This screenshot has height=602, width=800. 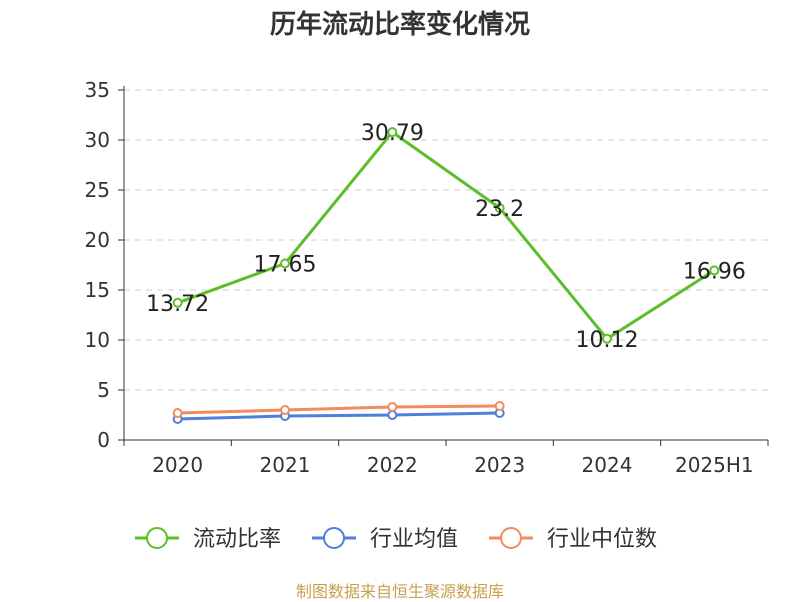 I want to click on legend-item-2: 行业中位数, so click(x=573, y=539).